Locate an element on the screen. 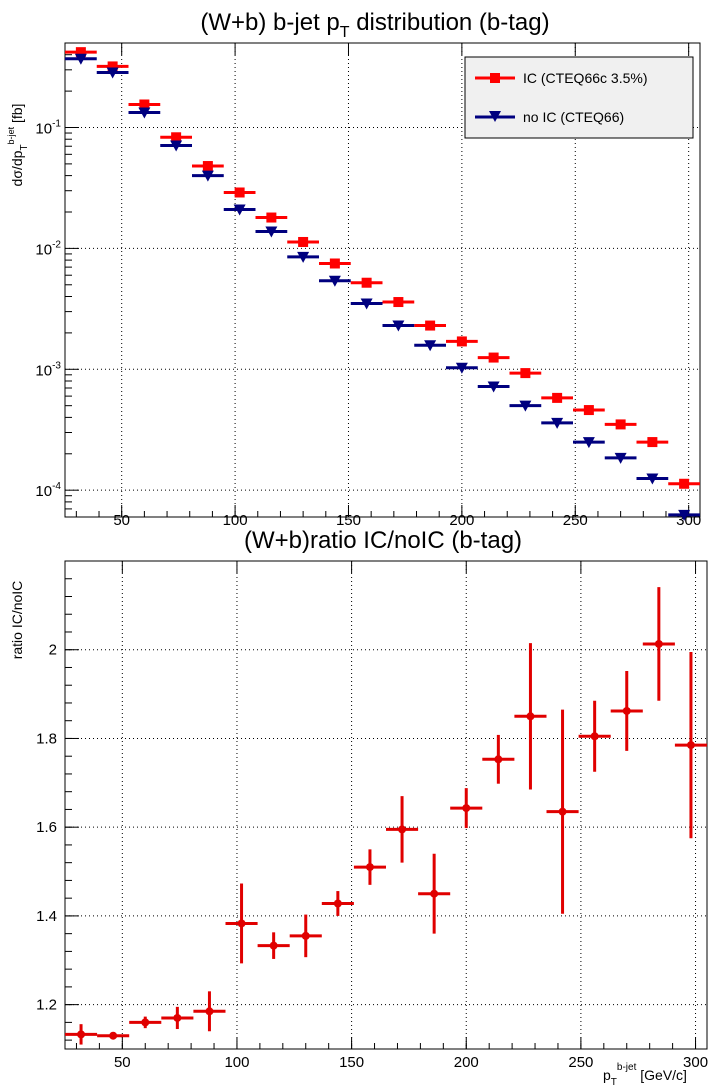 This screenshot has width=709, height=1087. legend-ic-marker is located at coordinates (495, 78).